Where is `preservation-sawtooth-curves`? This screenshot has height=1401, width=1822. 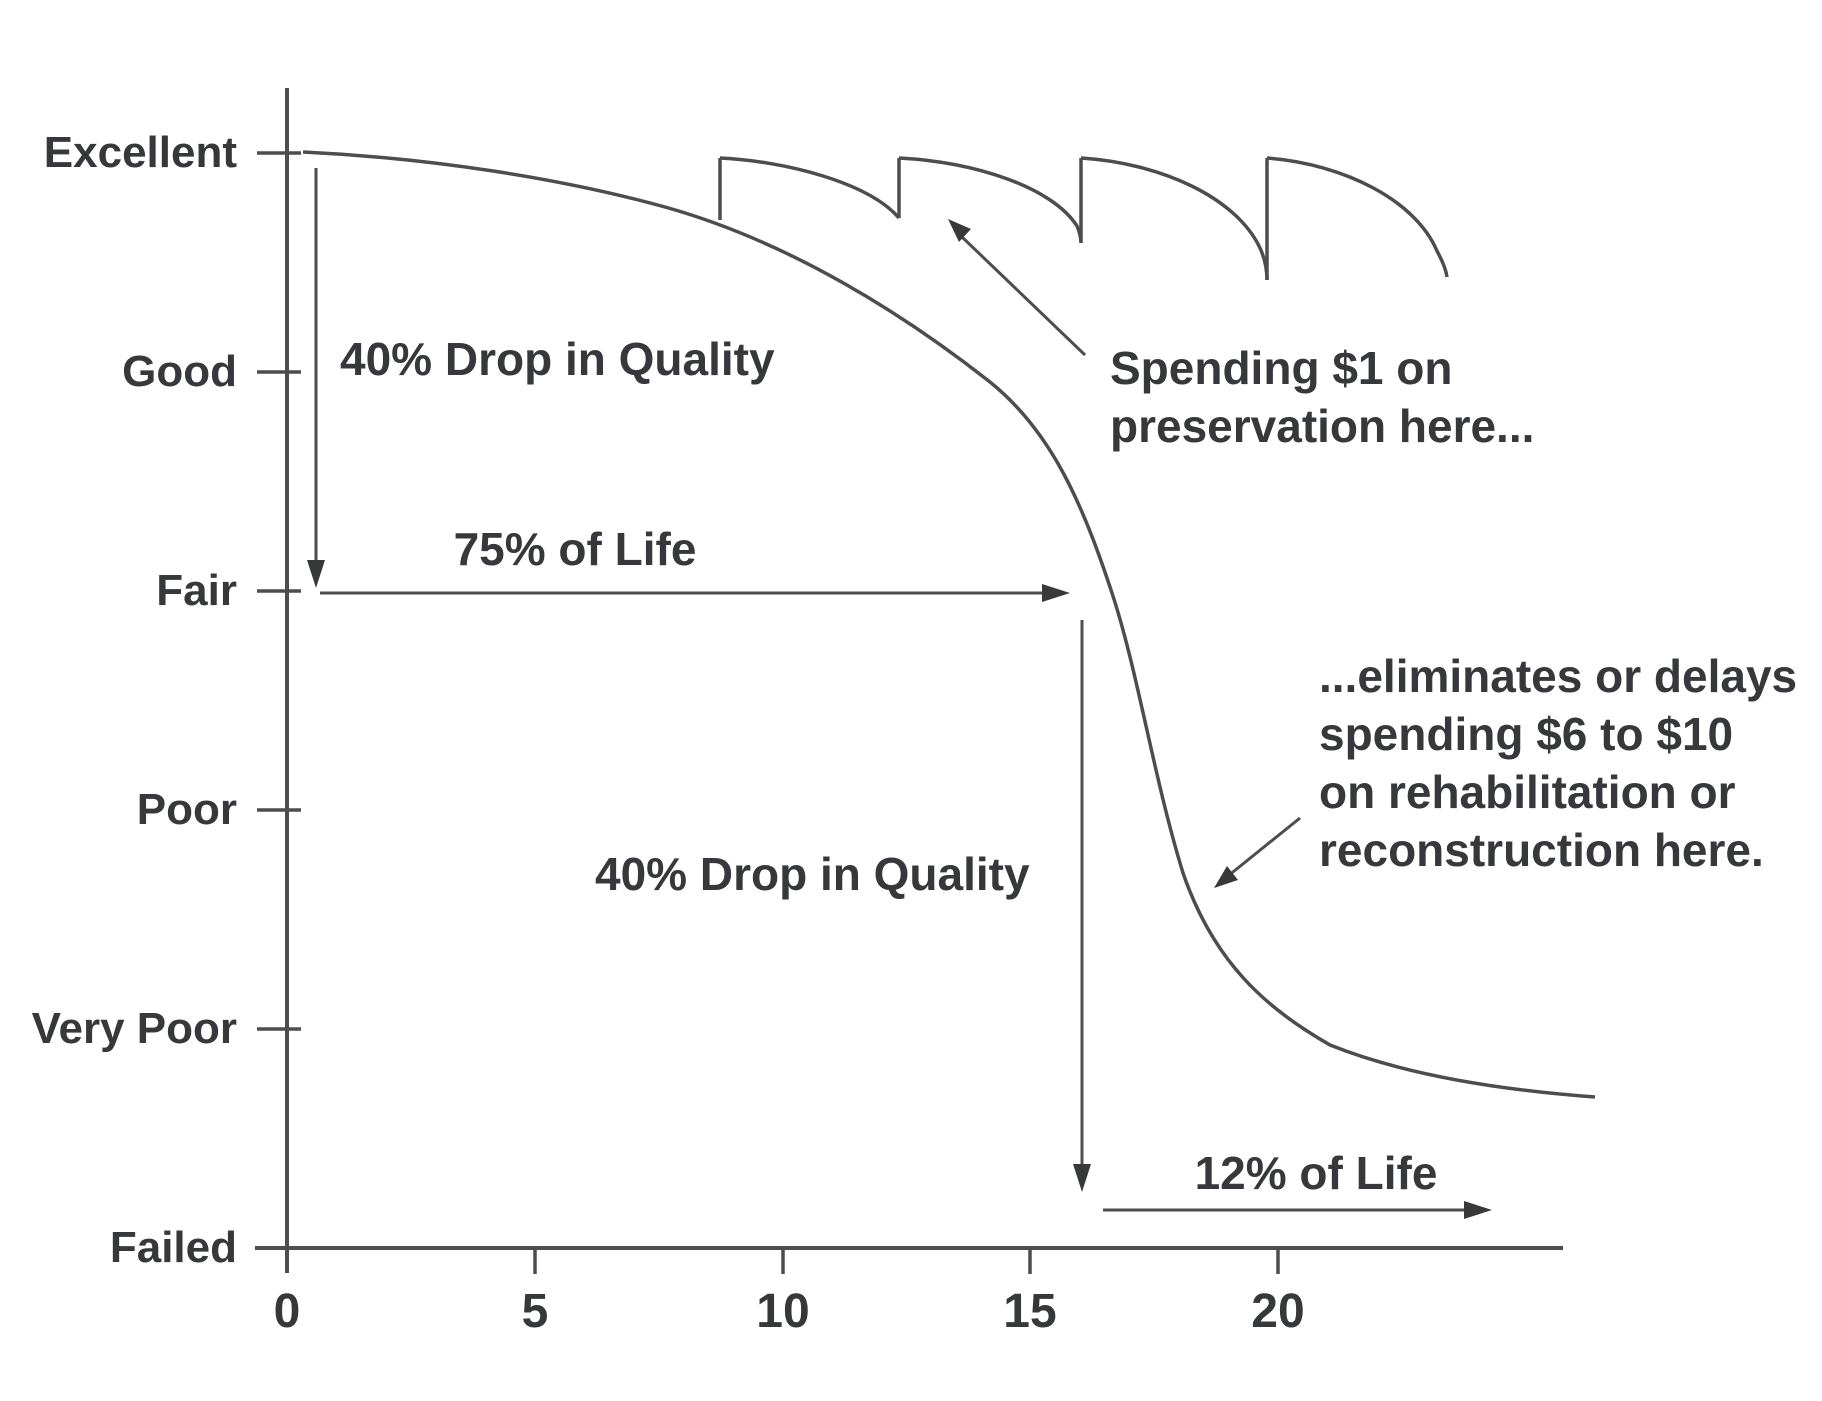
preservation-sawtooth-curves is located at coordinates (1083, 218).